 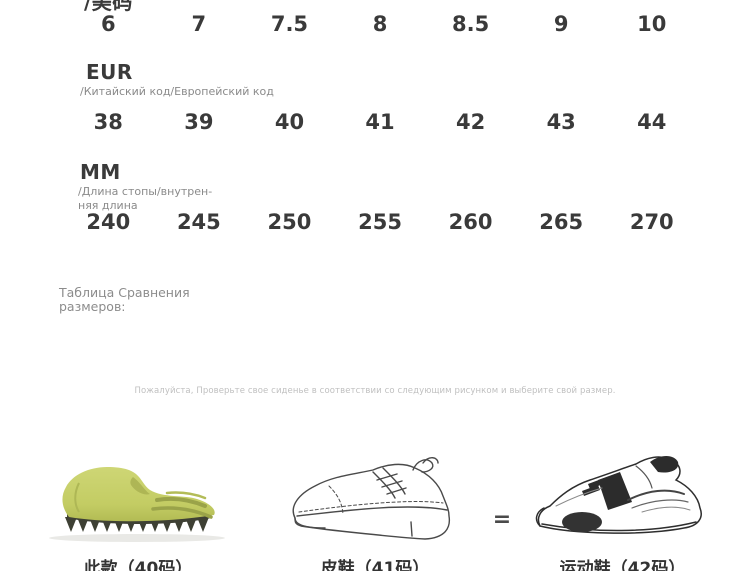 What do you see at coordinates (652, 24) in the screenshot?
I see `us-size-value: 10` at bounding box center [652, 24].